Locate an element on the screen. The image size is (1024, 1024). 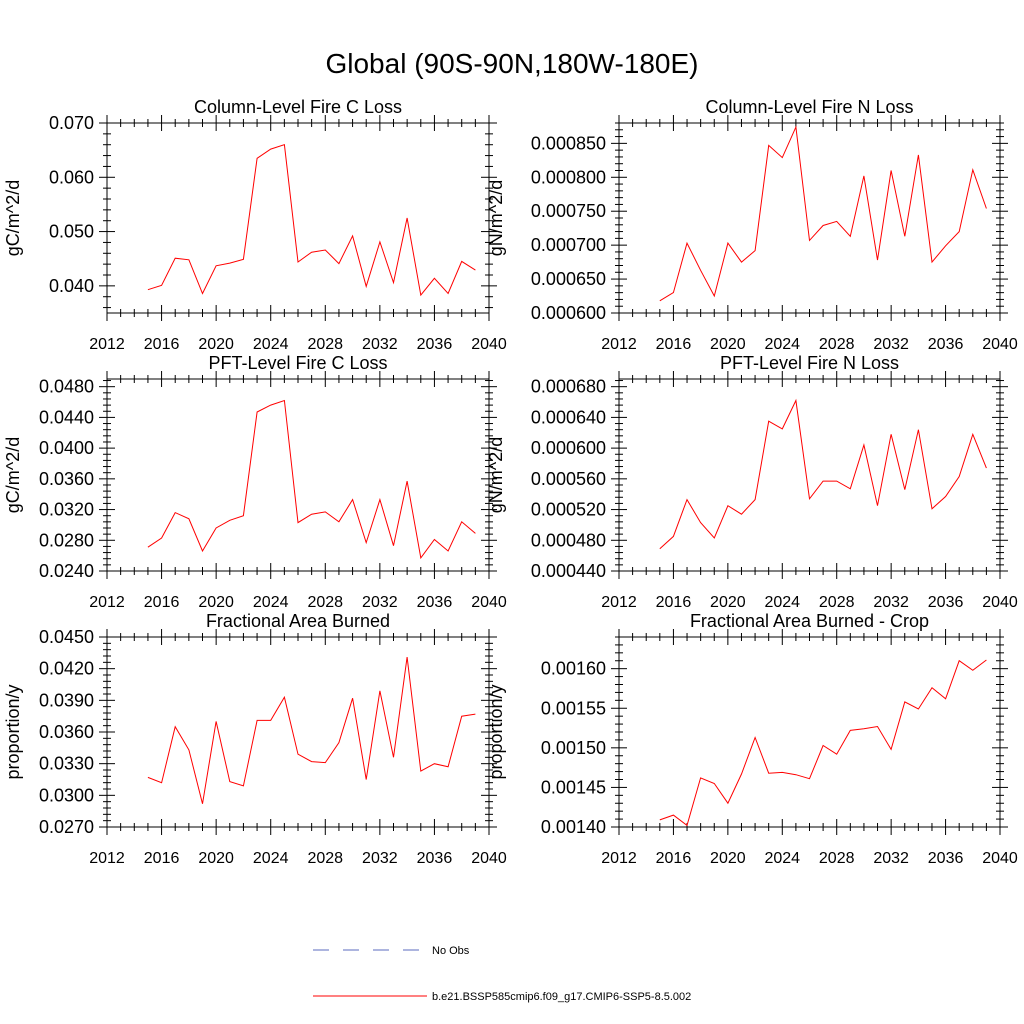
y-tick-label: 0.00150 is located at coordinates (573, 748).